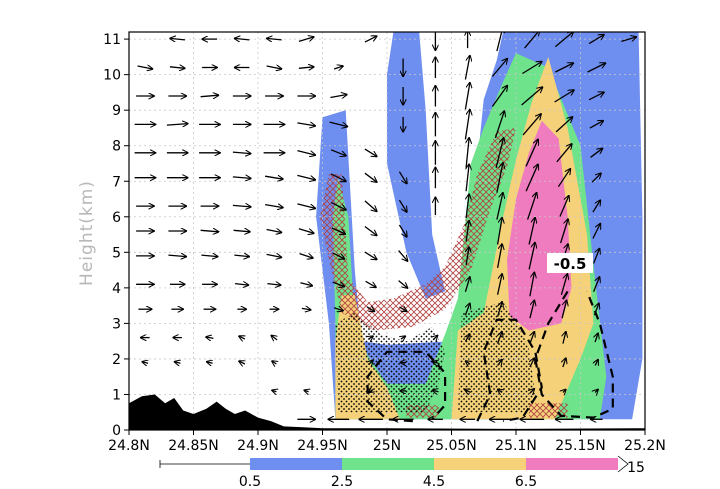 The width and height of the screenshot is (720, 489). I want to click on dotted-region-layer, so click(435, 357).